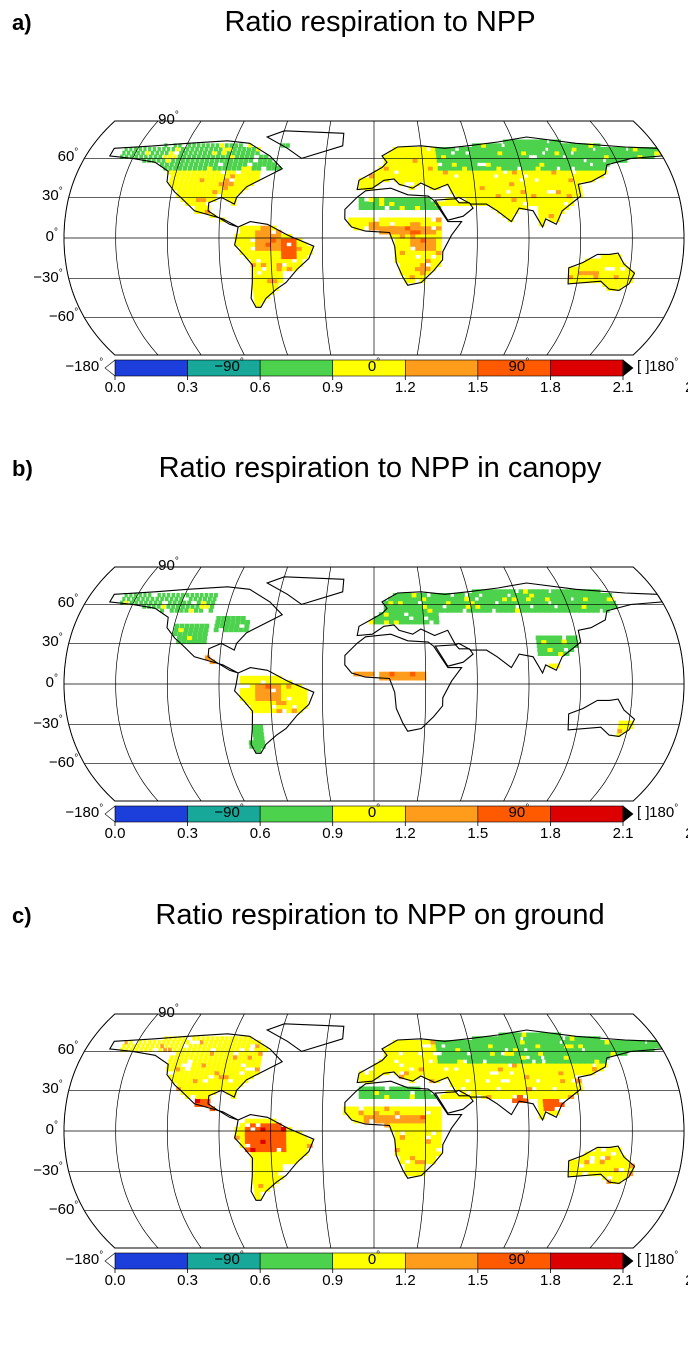  I want to click on meridian-line, so click(279, 238).